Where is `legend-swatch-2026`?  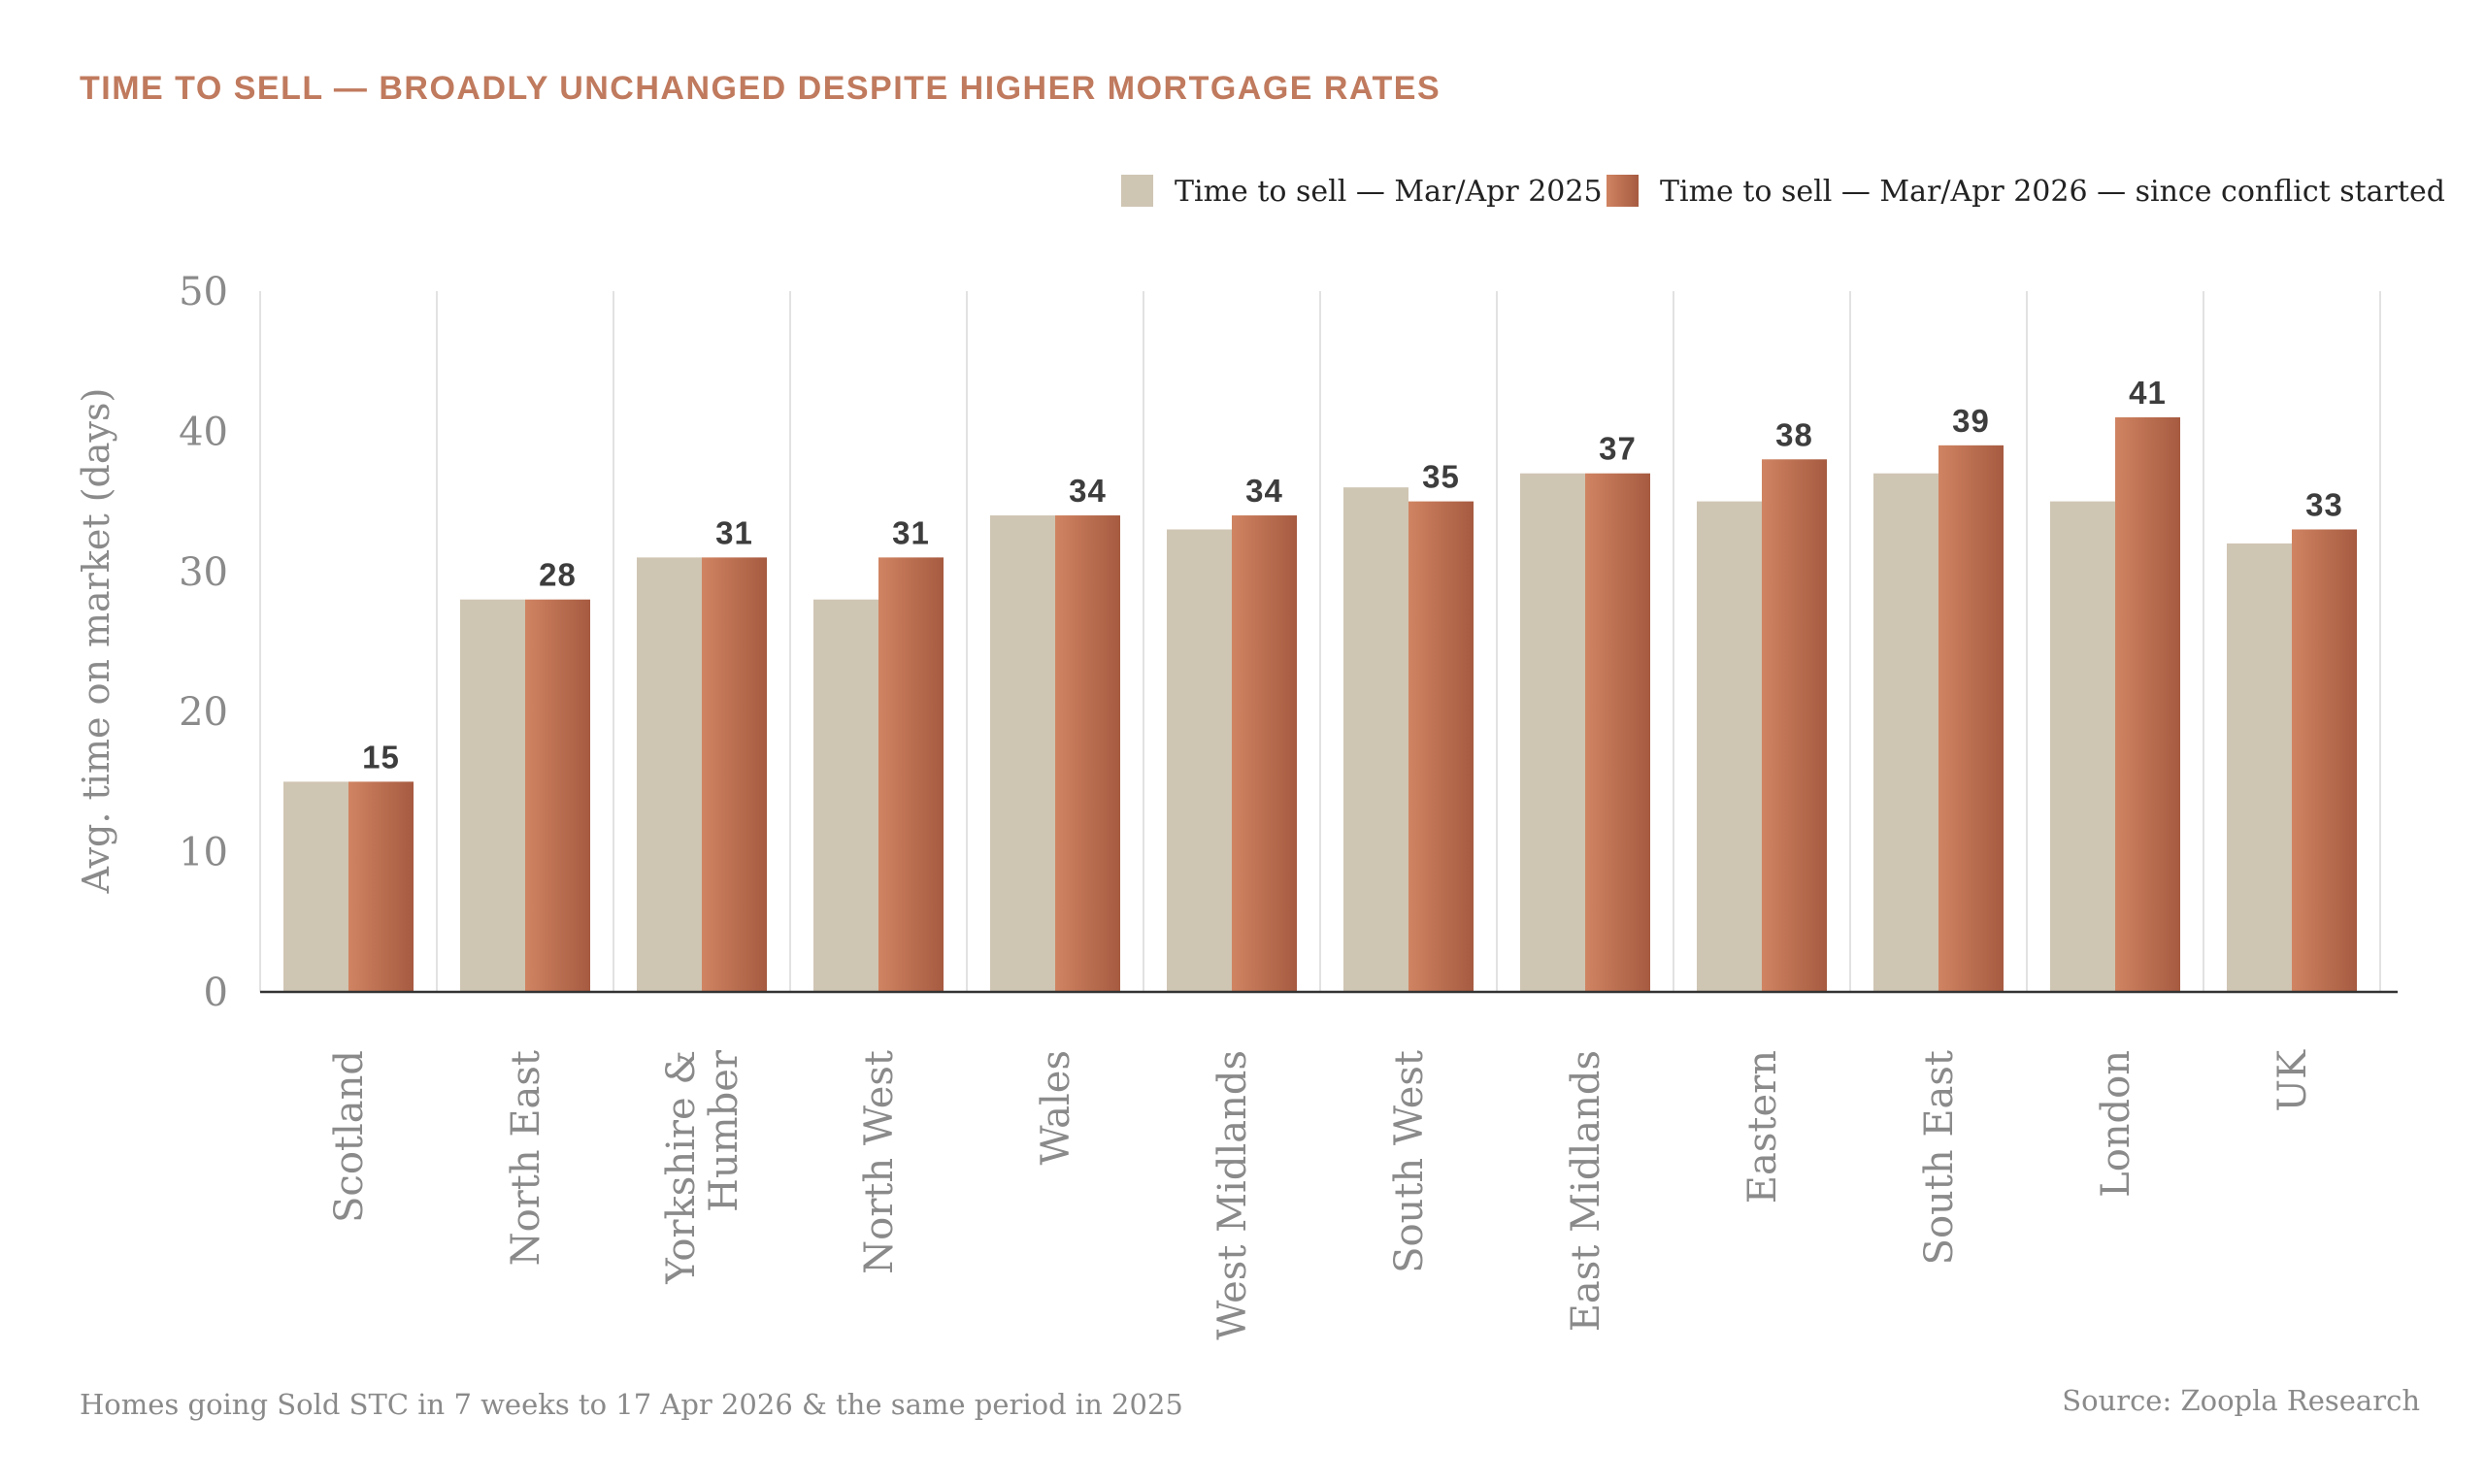
legend-swatch-2026 is located at coordinates (1623, 191).